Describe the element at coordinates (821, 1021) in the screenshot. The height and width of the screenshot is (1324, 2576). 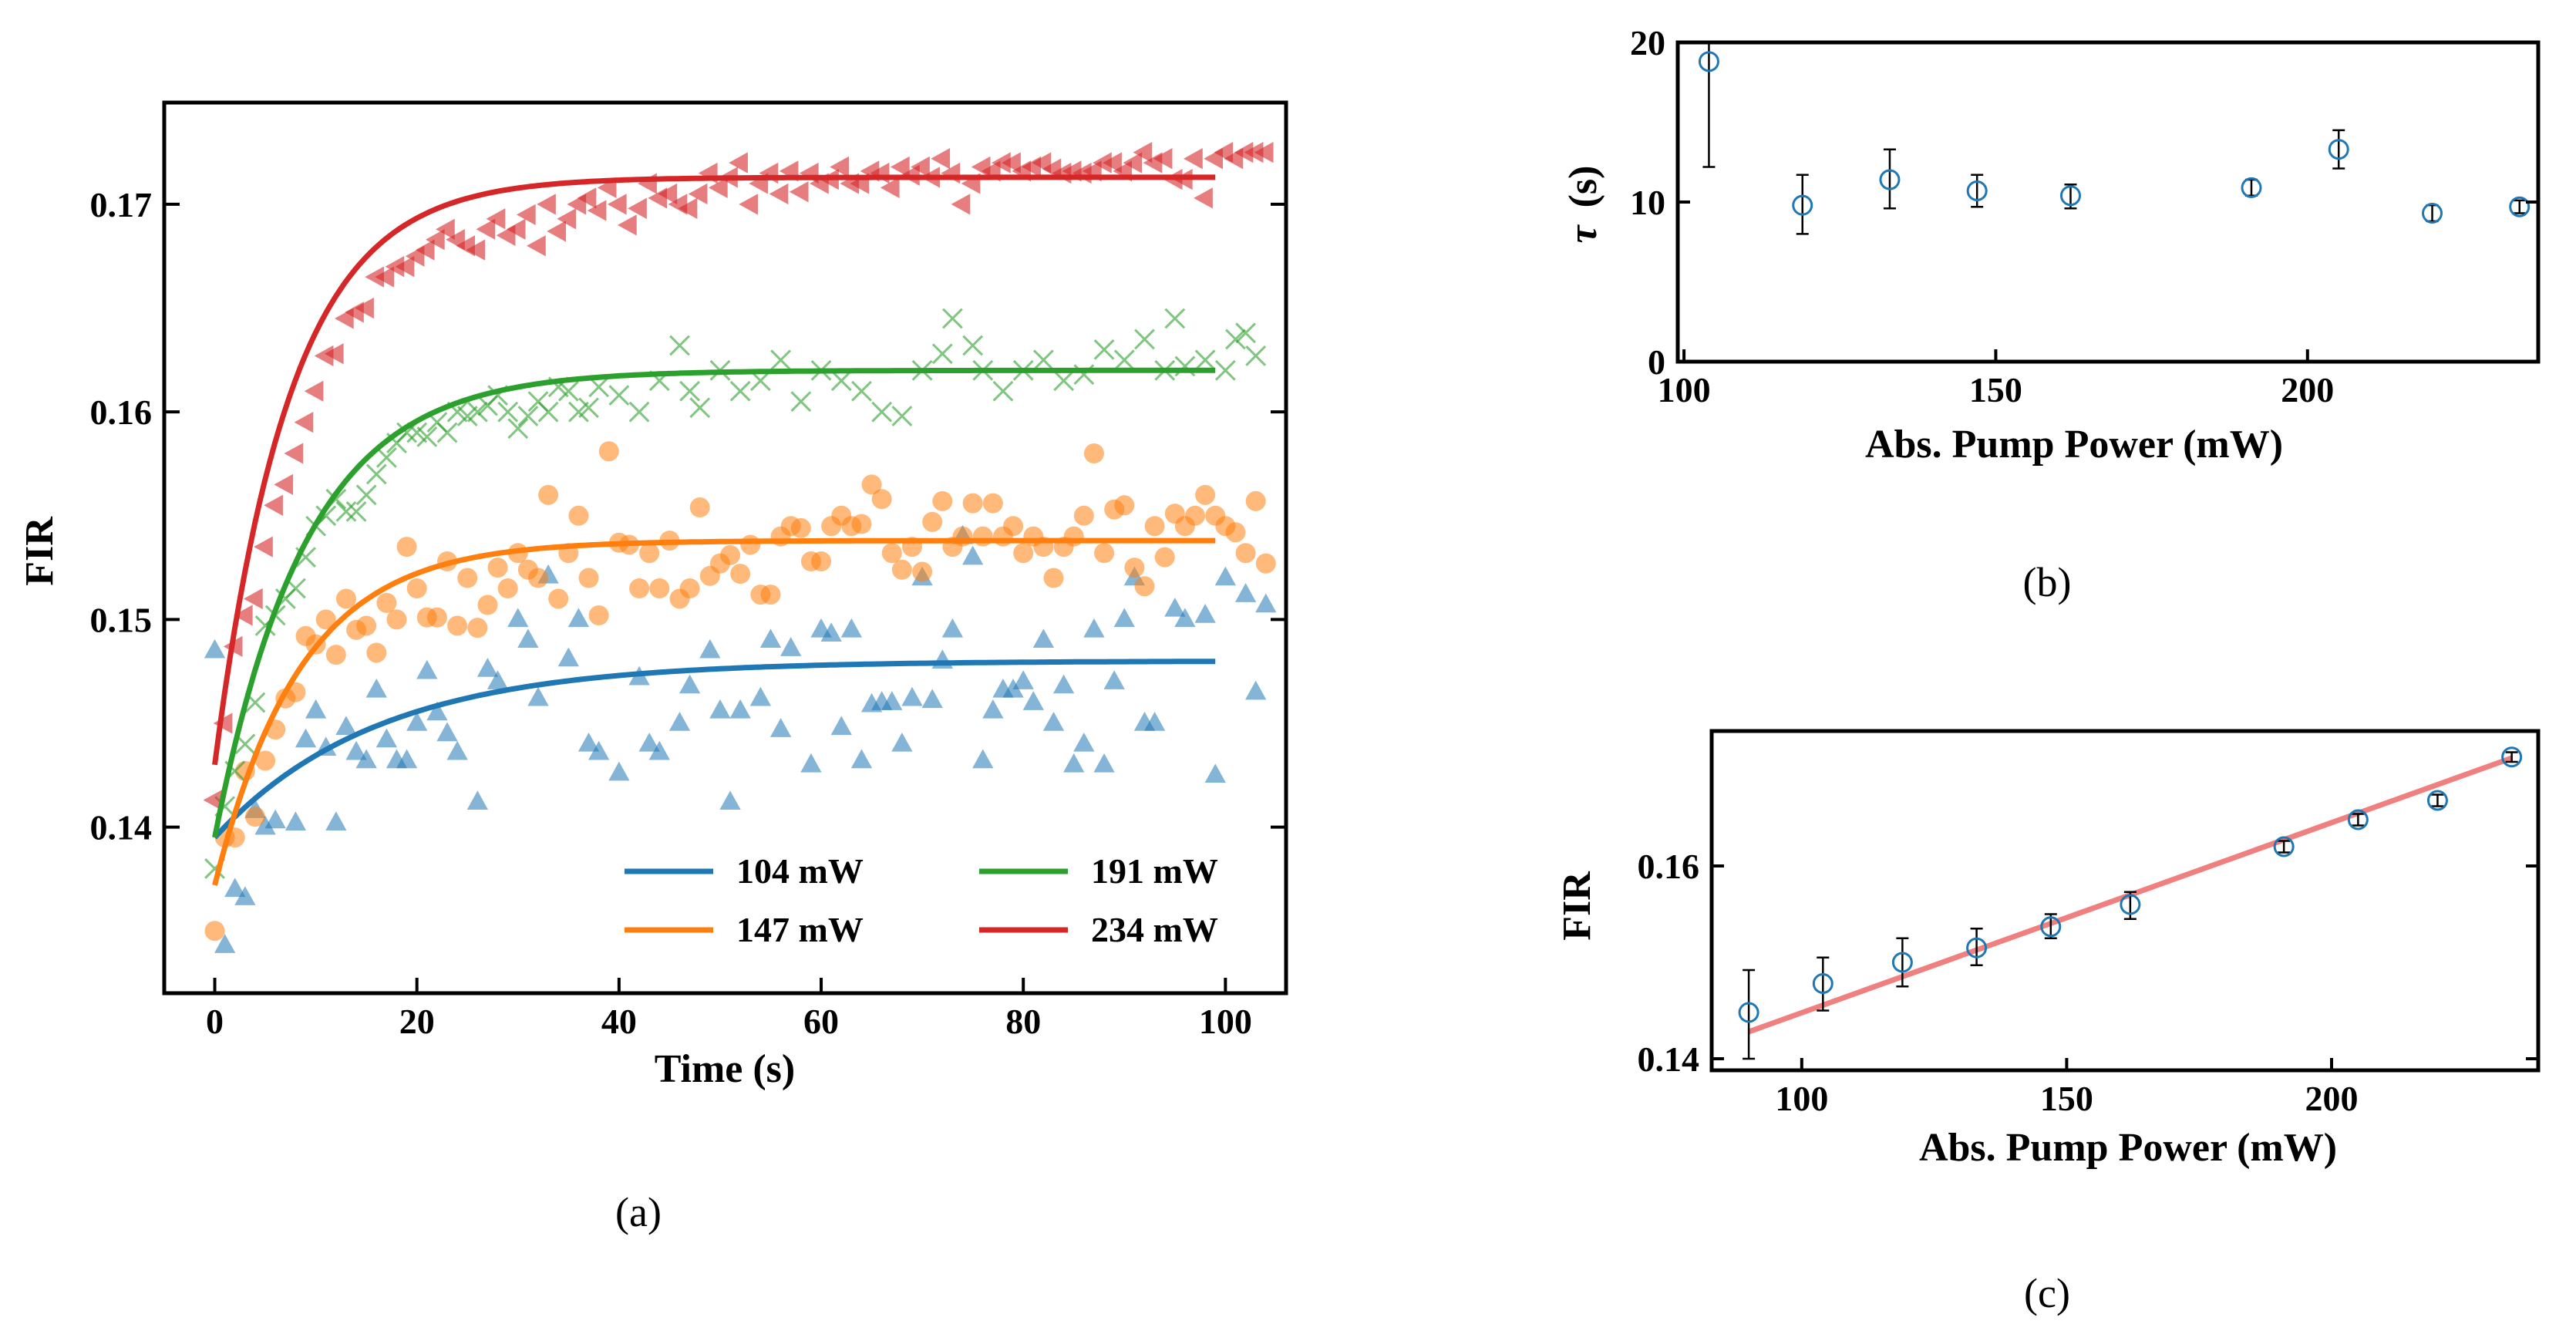
I see `panel-a-x-tick-label: 60` at that location.